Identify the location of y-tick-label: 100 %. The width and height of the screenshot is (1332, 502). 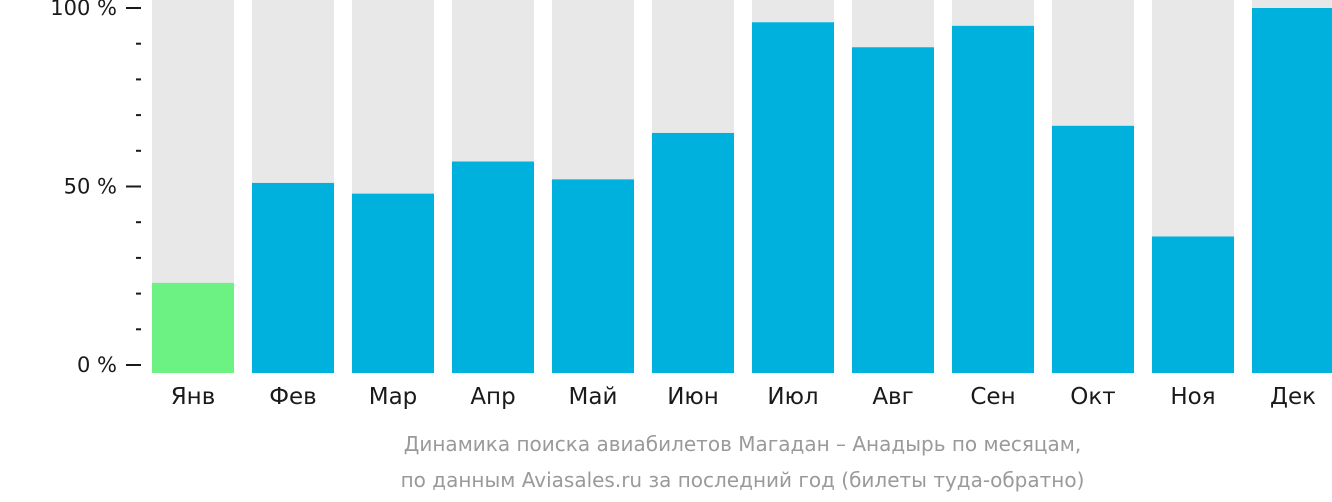
(83, 10).